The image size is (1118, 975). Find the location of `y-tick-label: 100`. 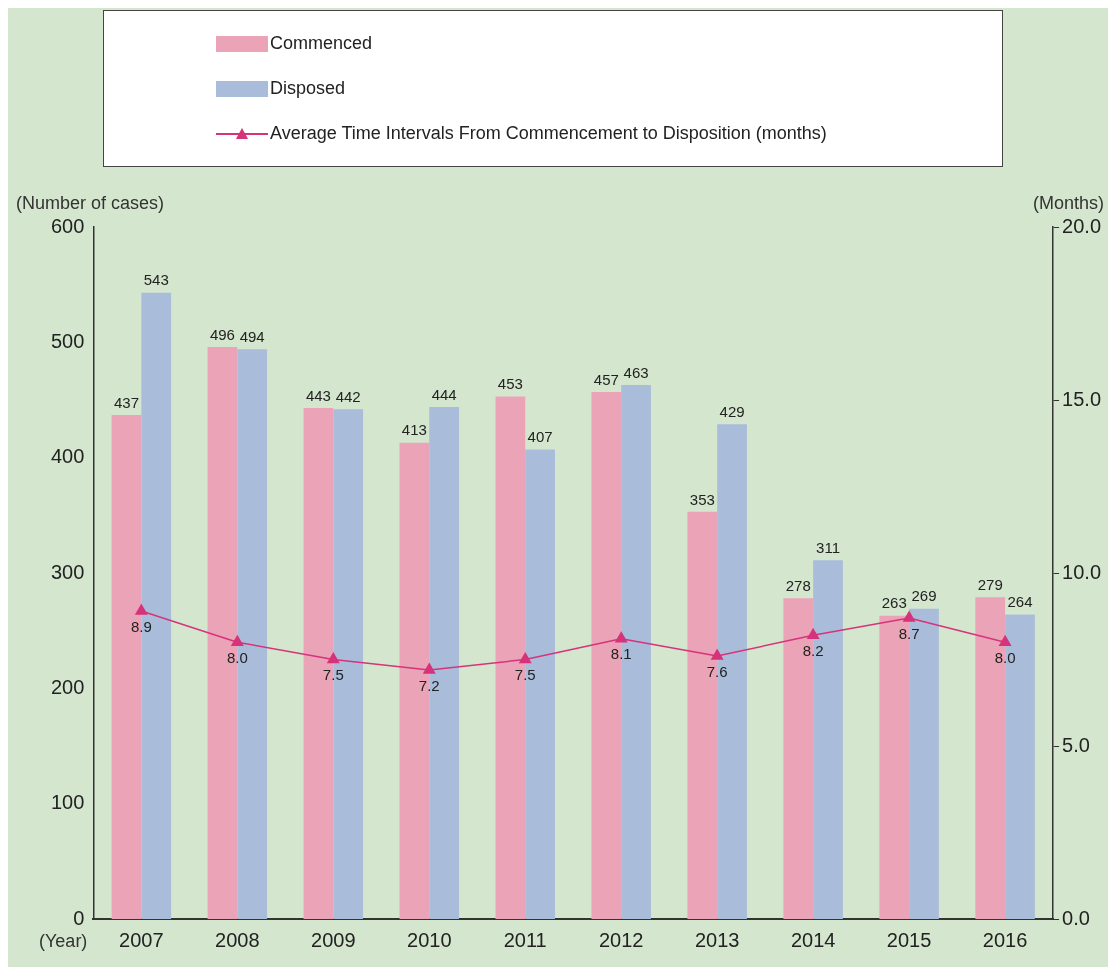

y-tick-label: 100 is located at coordinates (67, 802).